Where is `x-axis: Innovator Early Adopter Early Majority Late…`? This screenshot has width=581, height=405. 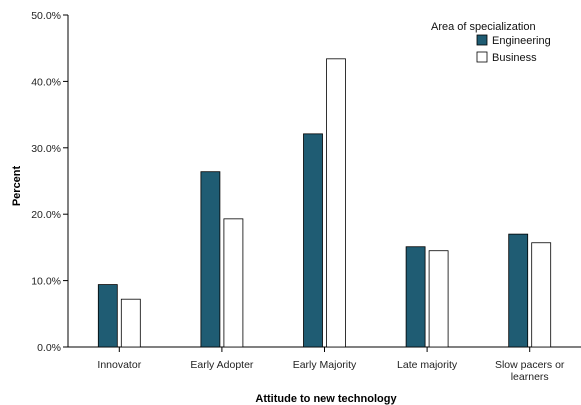
x-axis: Innovator Early Adopter Early Majority Late… is located at coordinates (324, 364).